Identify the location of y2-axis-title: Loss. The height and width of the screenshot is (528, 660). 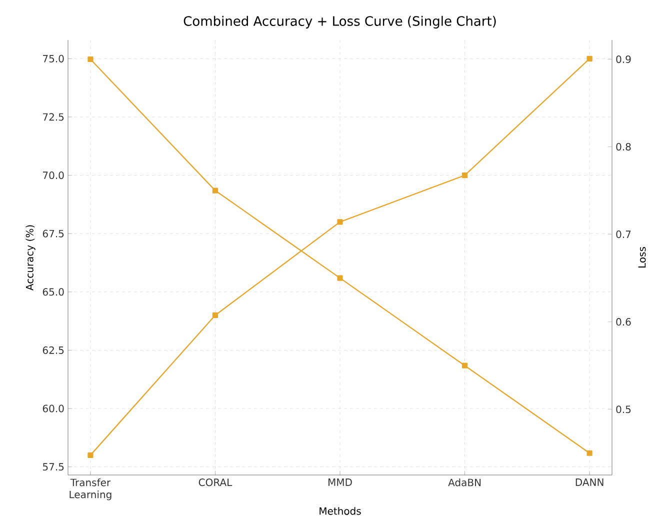
(642, 257).